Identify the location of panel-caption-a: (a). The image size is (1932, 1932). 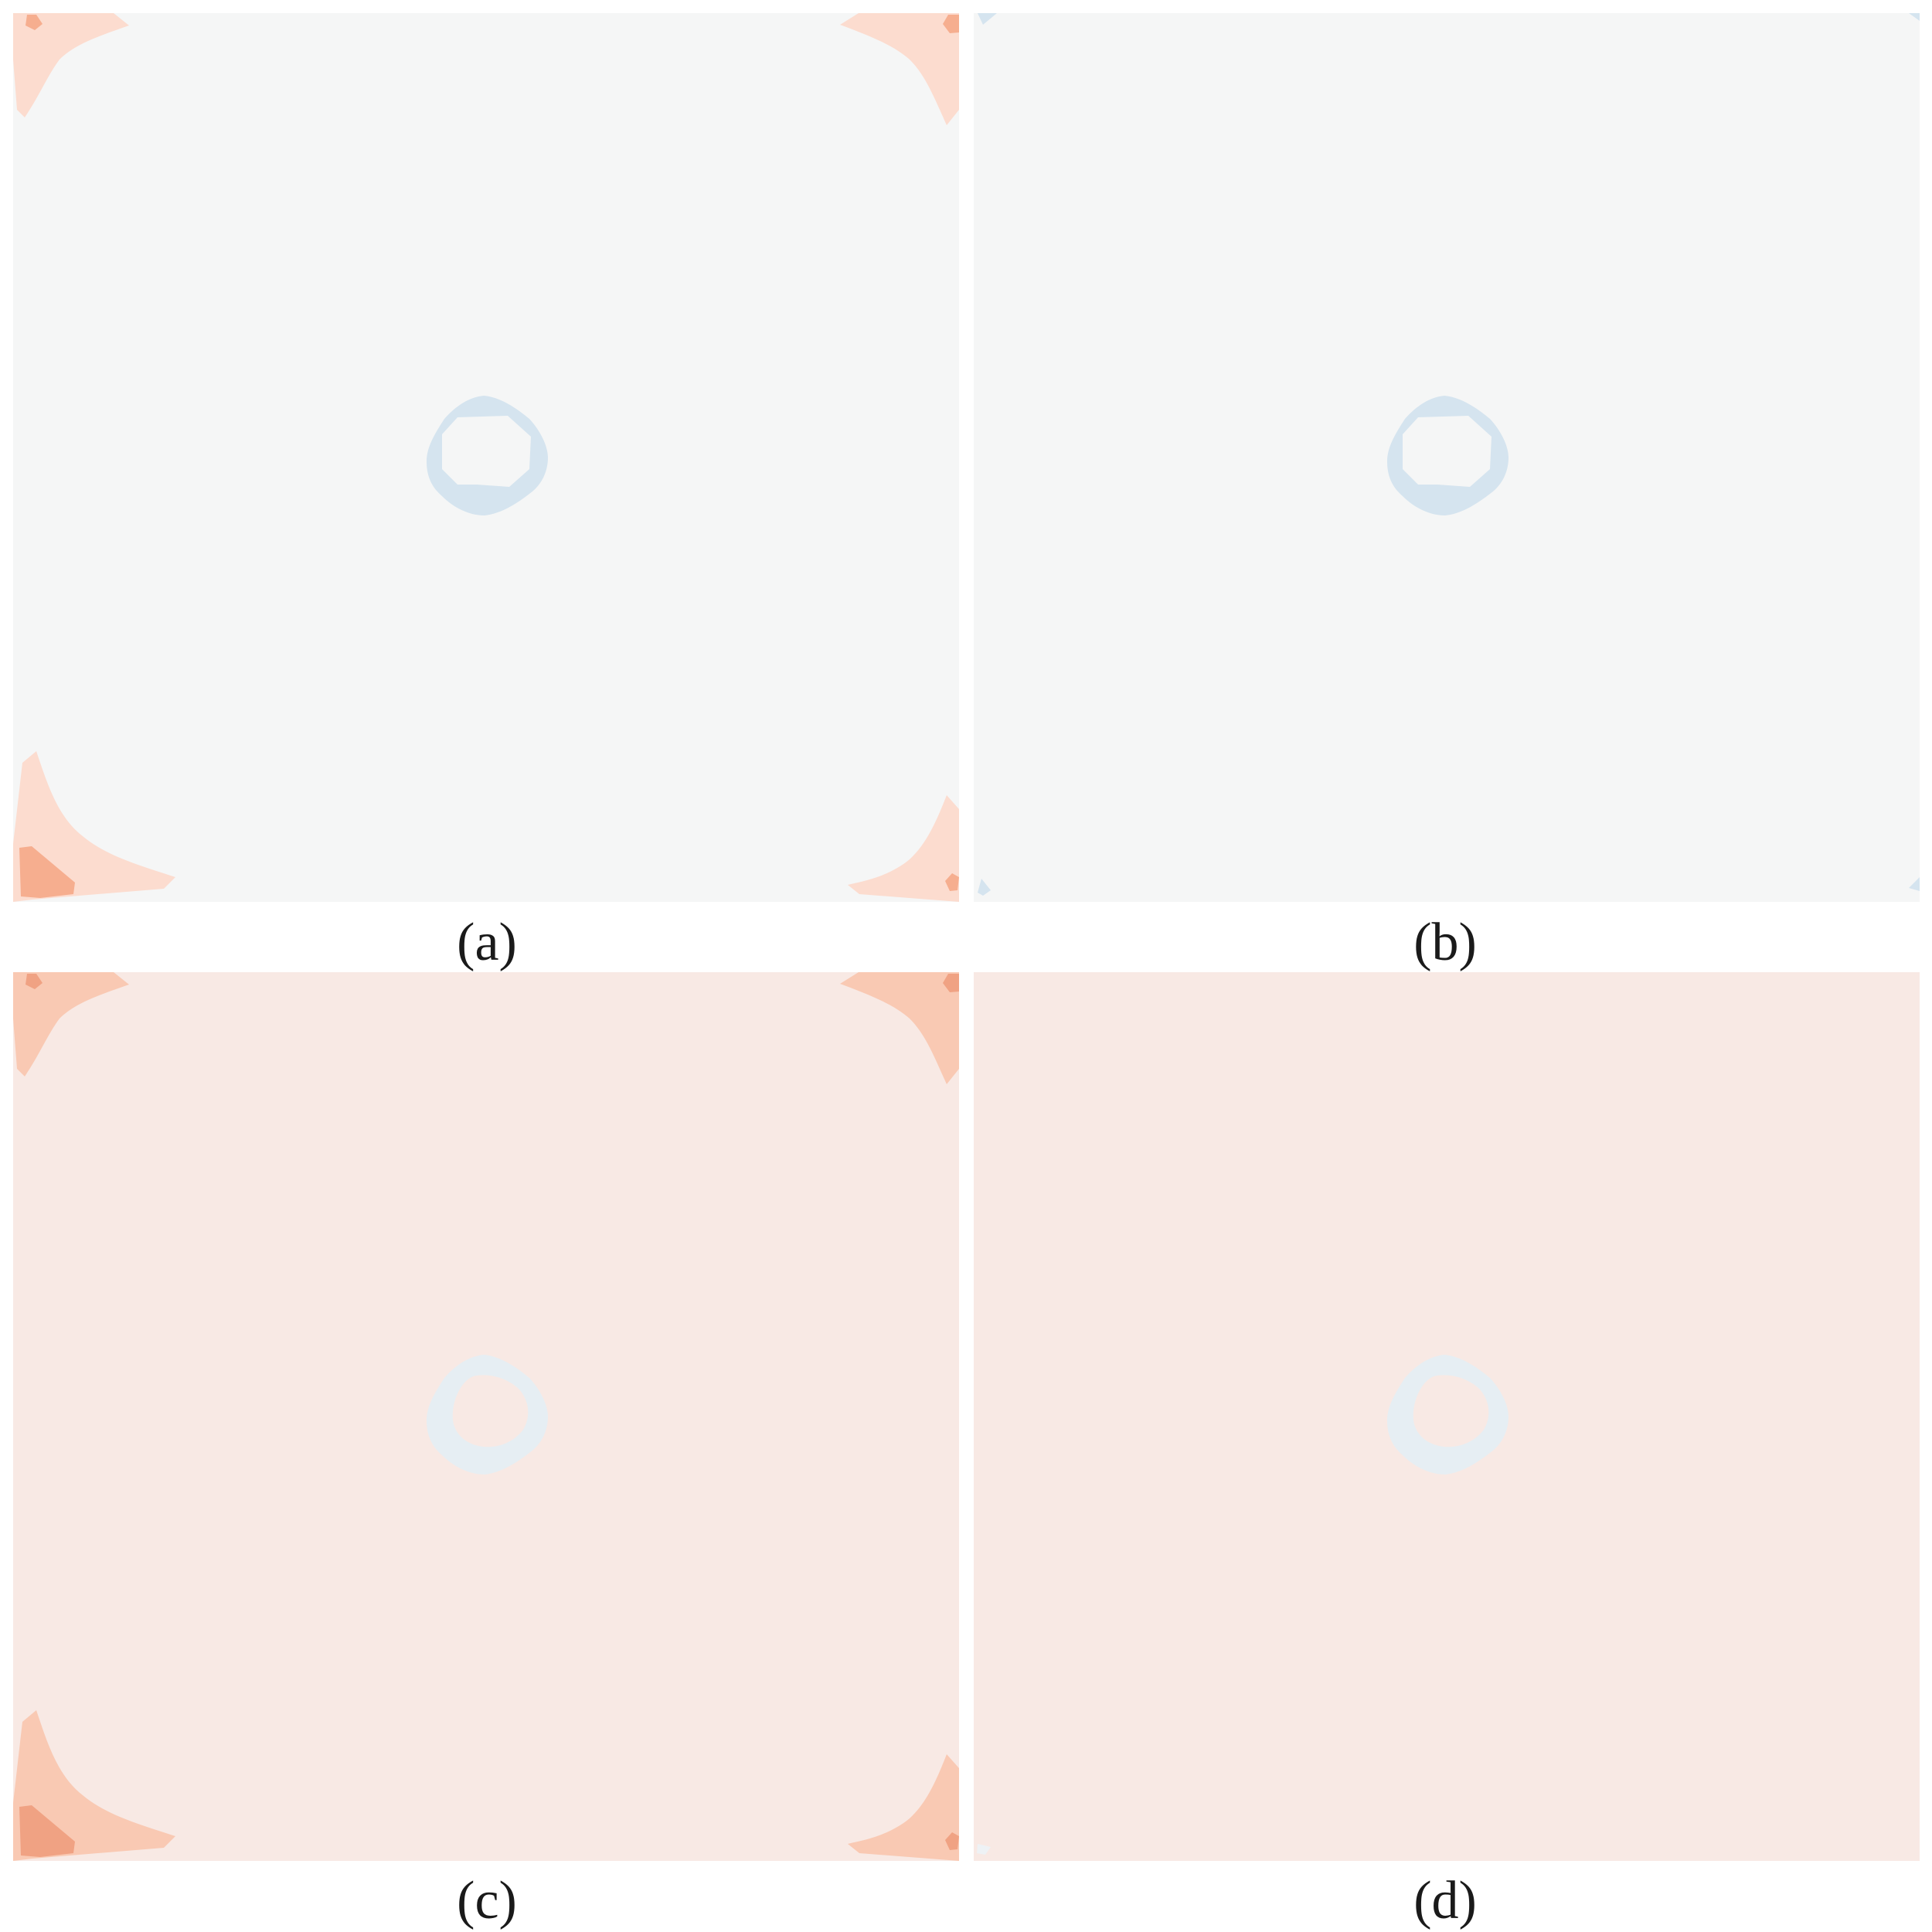
(487, 942).